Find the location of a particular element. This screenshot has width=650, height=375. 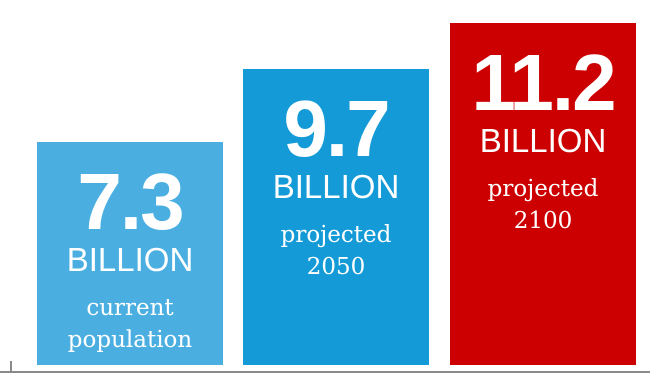

bar-category-line-2: population is located at coordinates (130, 340).